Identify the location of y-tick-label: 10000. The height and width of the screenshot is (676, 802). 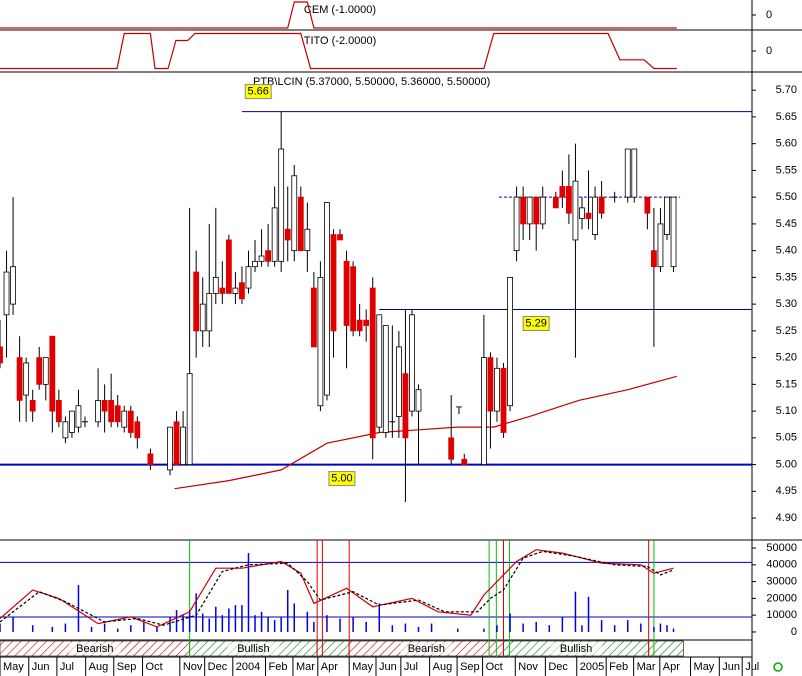
(781, 615).